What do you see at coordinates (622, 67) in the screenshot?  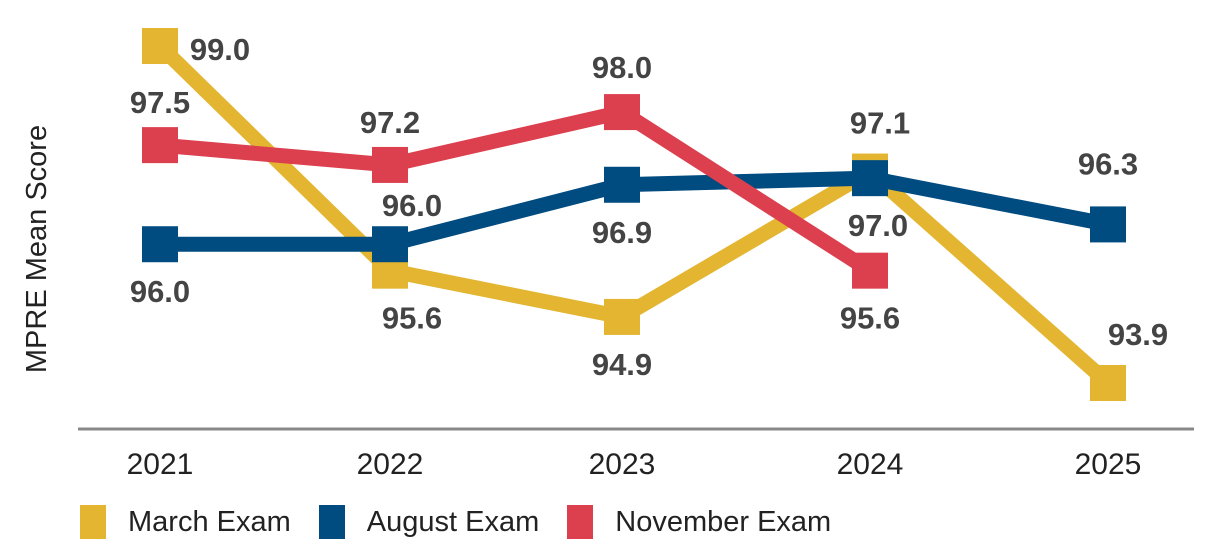 I see `data-label: 98.0` at bounding box center [622, 67].